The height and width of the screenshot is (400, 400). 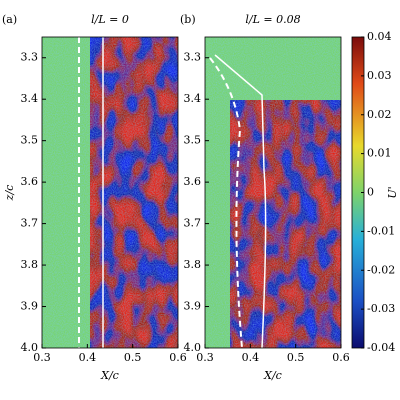 I want to click on panel-label: (a), so click(x=9, y=19).